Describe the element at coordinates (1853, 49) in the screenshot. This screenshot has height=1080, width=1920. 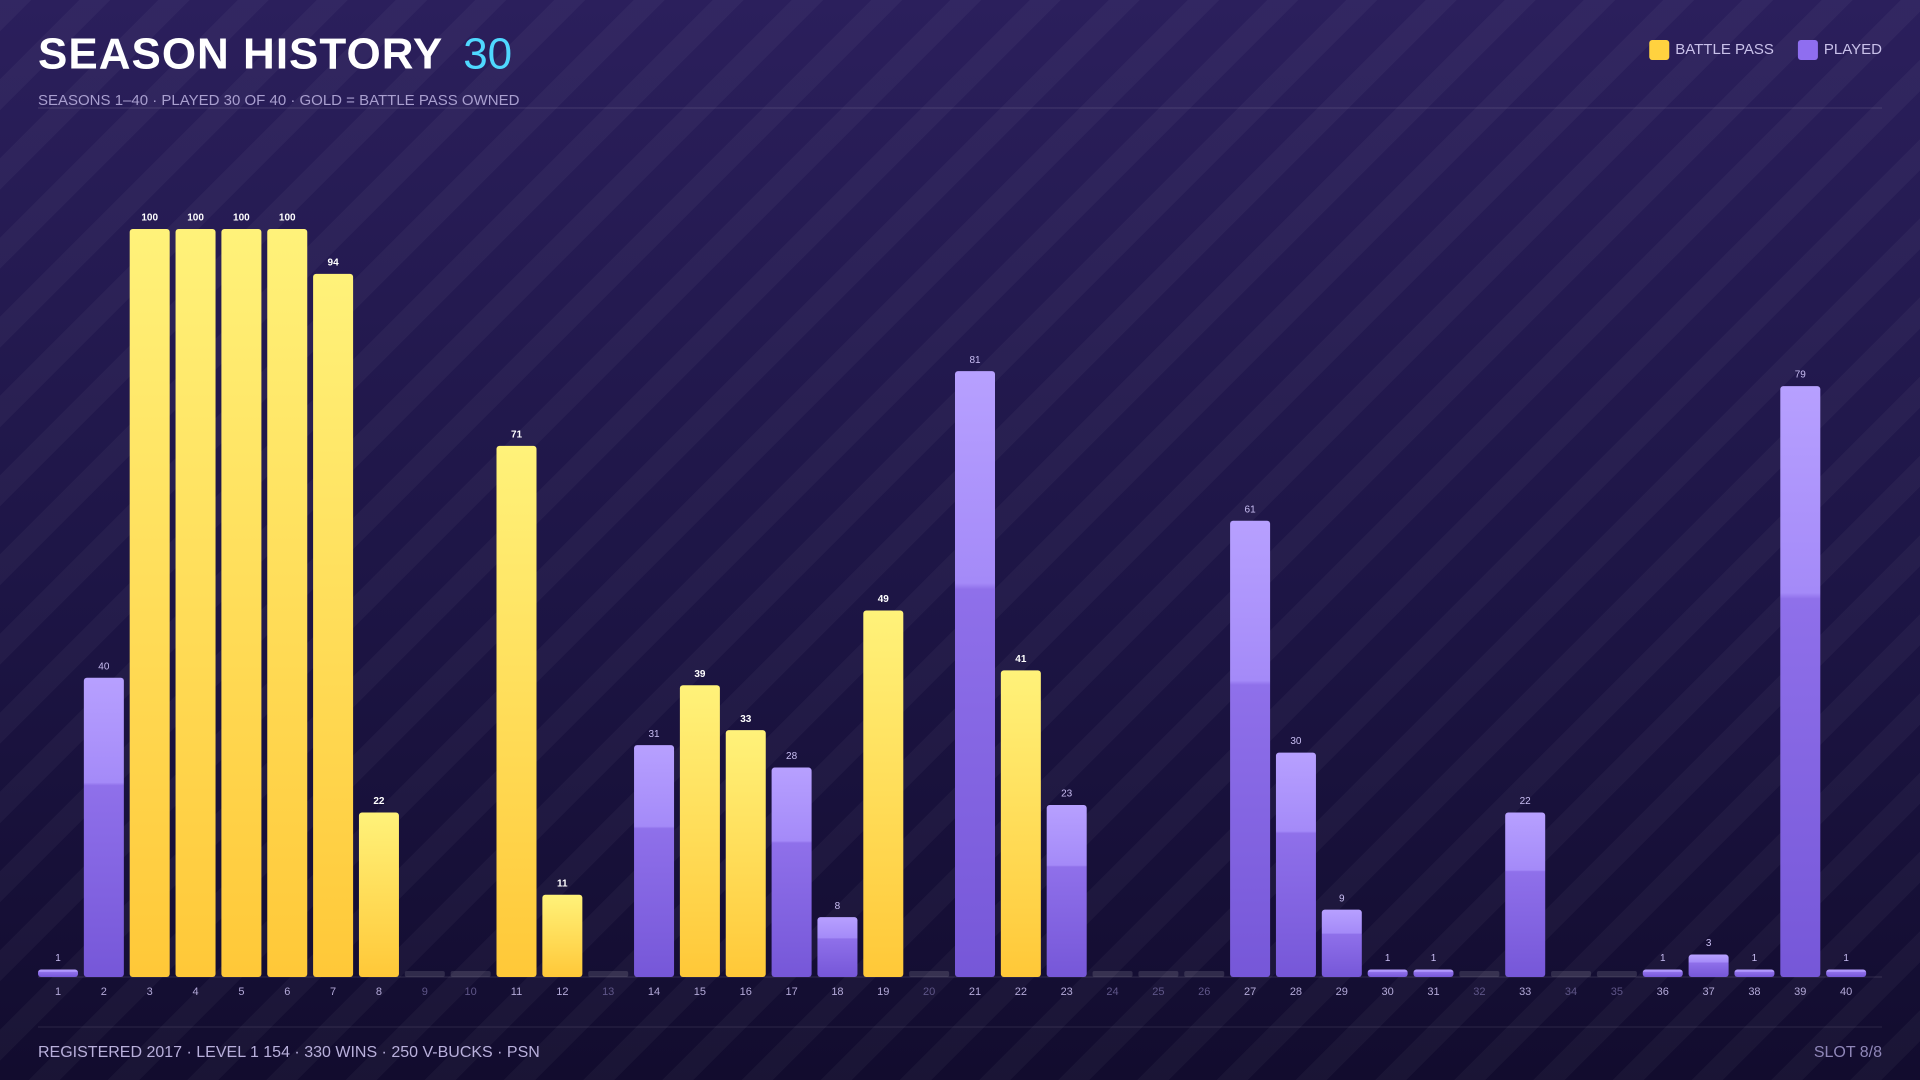
I see `legend-label: PLAYED` at that location.